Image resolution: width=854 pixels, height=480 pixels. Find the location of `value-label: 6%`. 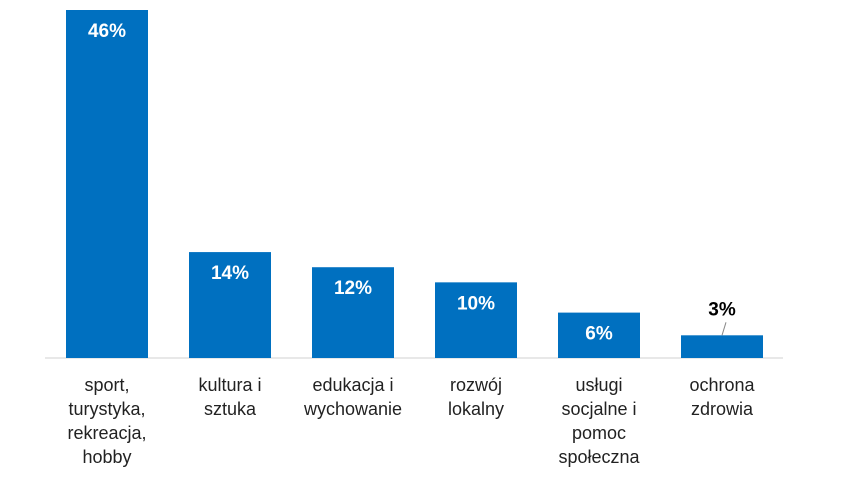

value-label: 6% is located at coordinates (599, 334).